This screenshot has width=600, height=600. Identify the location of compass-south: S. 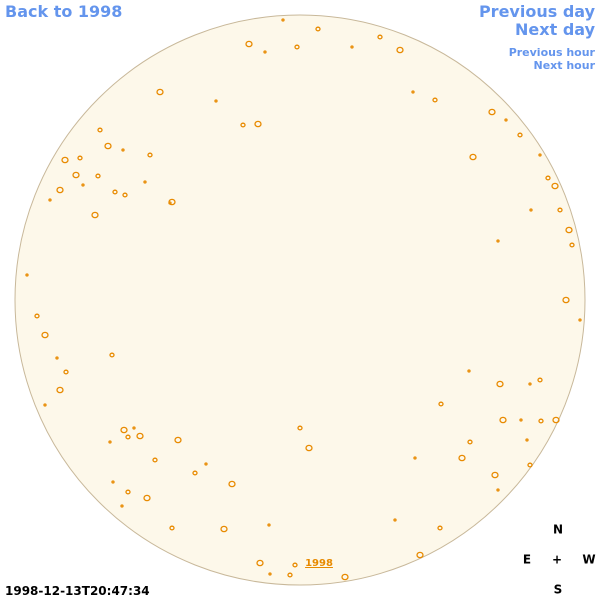
(558, 590).